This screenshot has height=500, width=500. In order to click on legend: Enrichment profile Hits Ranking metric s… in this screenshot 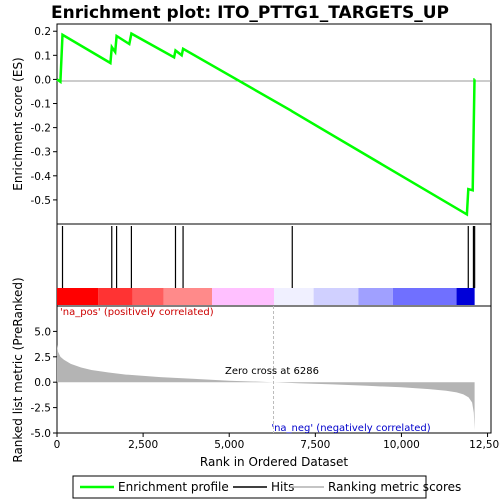, I will do `click(266, 487)`.